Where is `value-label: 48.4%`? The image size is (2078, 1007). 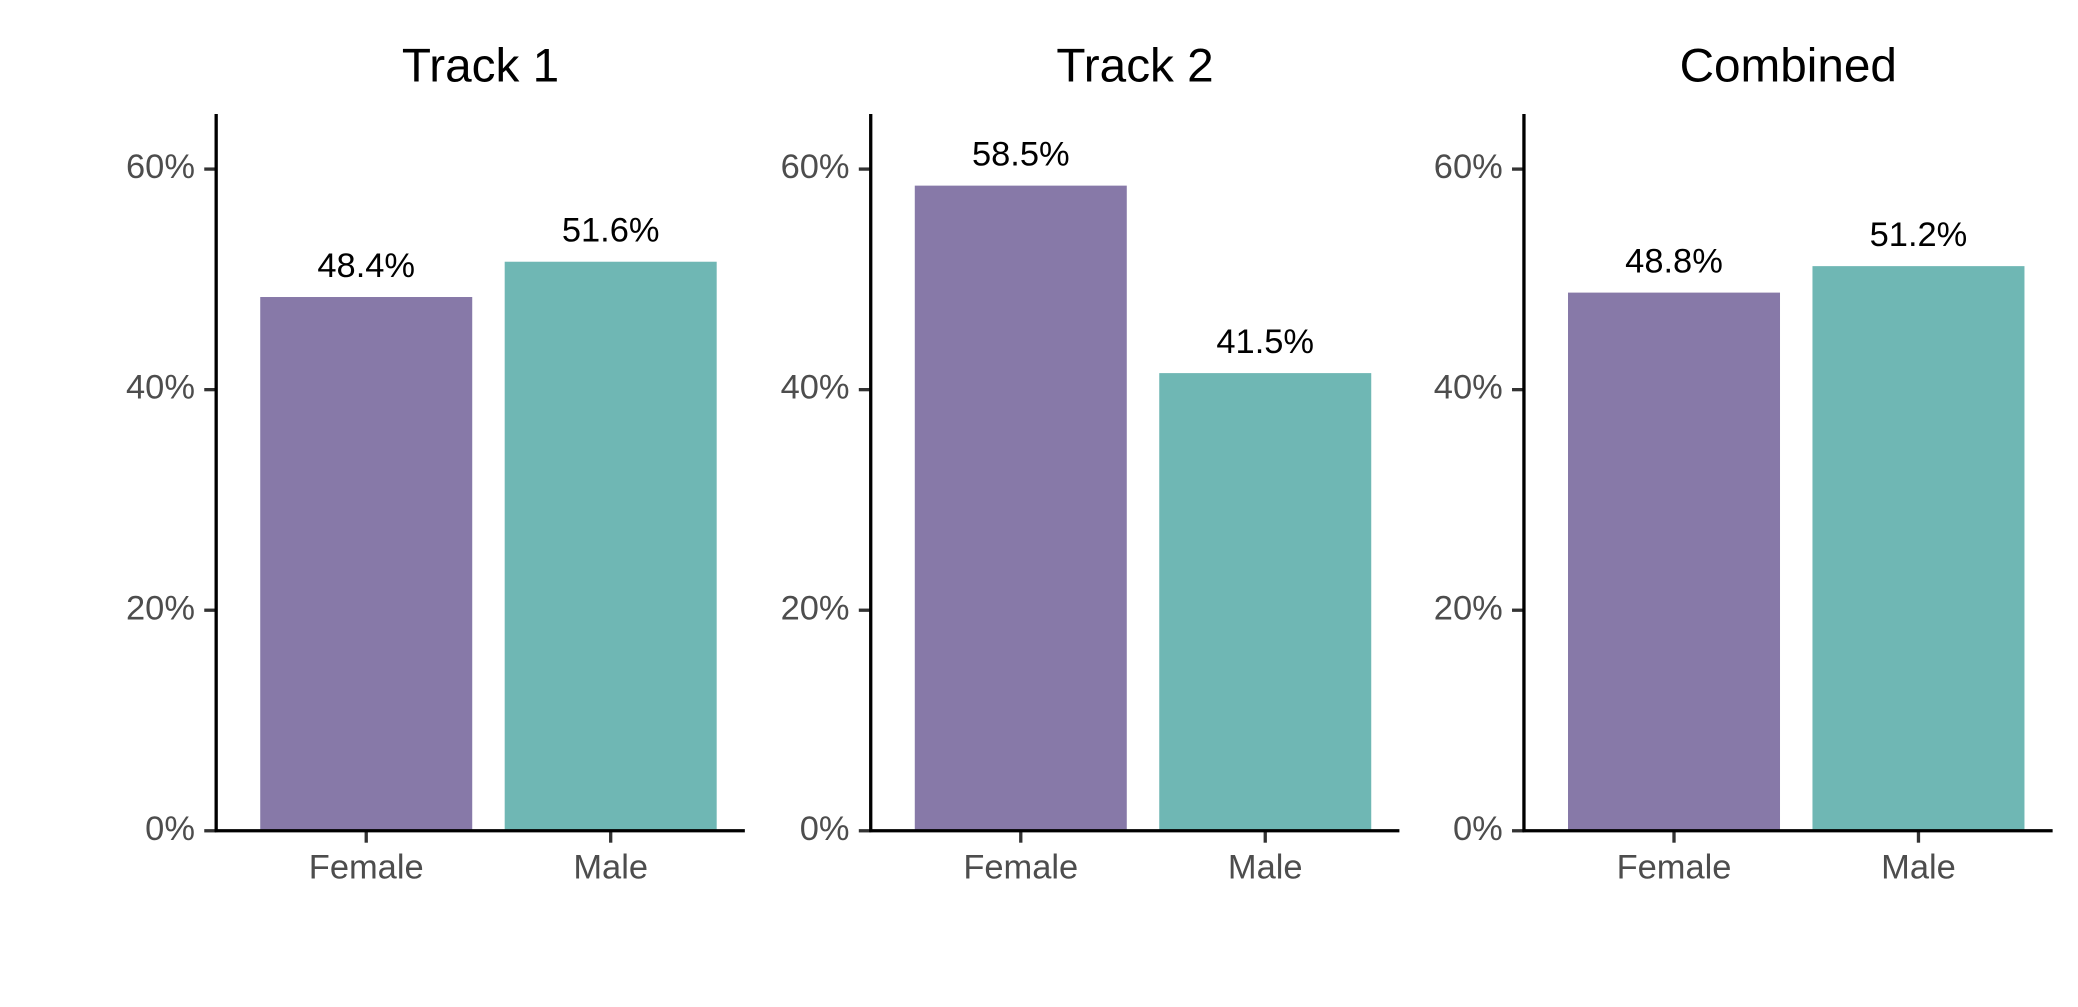
value-label: 48.4% is located at coordinates (366, 266).